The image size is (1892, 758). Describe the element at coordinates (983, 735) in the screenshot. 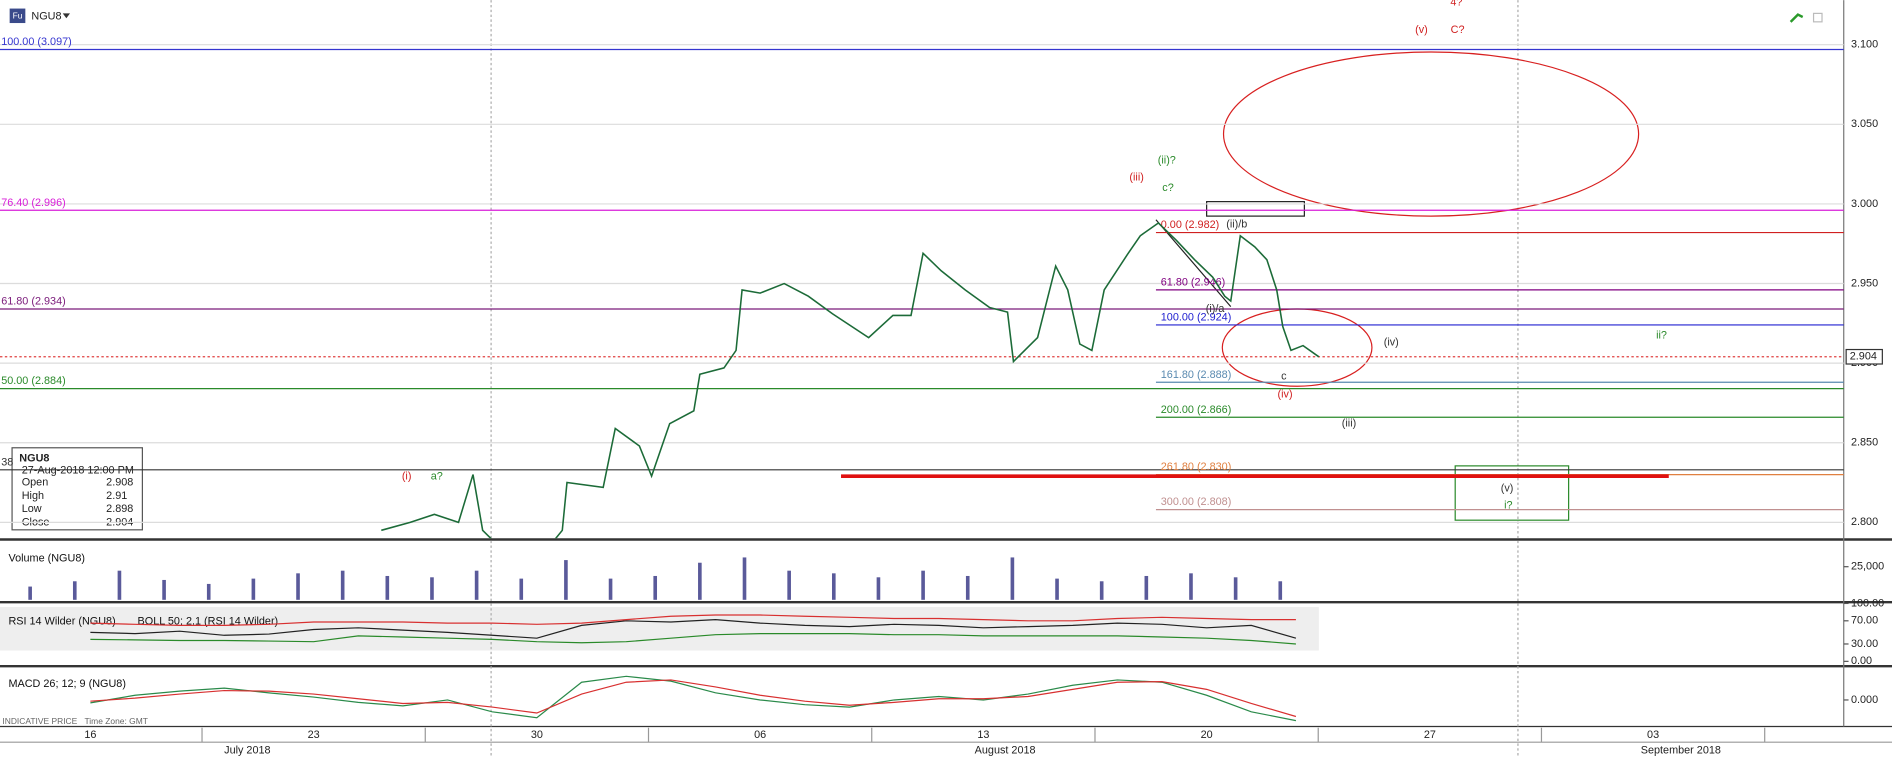

I see `x-tick-label: 13` at that location.